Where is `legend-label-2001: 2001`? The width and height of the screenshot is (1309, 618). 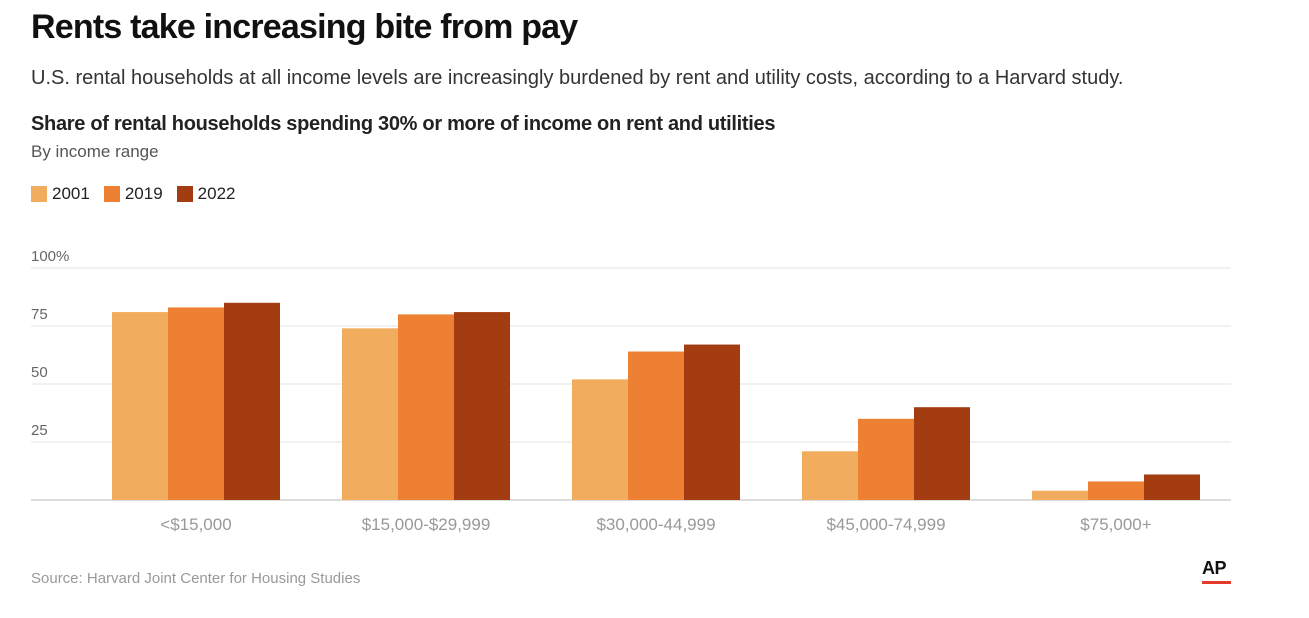
legend-label-2001: 2001 is located at coordinates (71, 193).